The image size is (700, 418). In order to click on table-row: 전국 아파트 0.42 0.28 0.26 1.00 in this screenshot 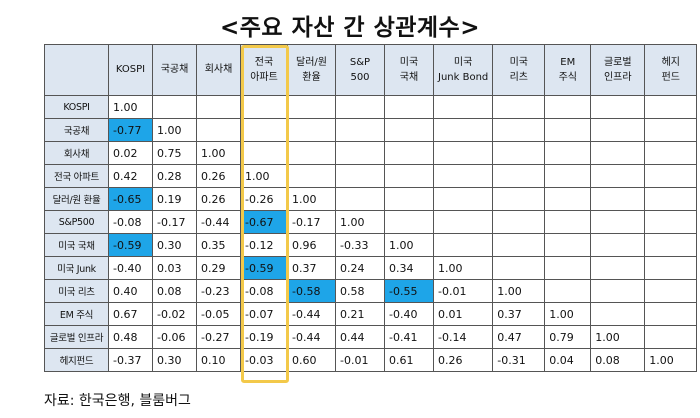, I will do `click(371, 176)`.